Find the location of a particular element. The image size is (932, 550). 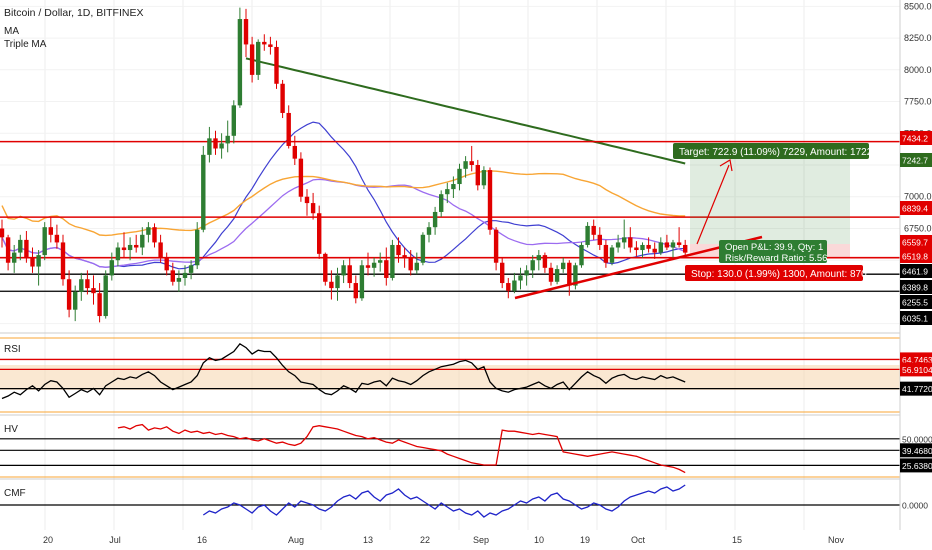

rsi-pane is located at coordinates (450, 375).